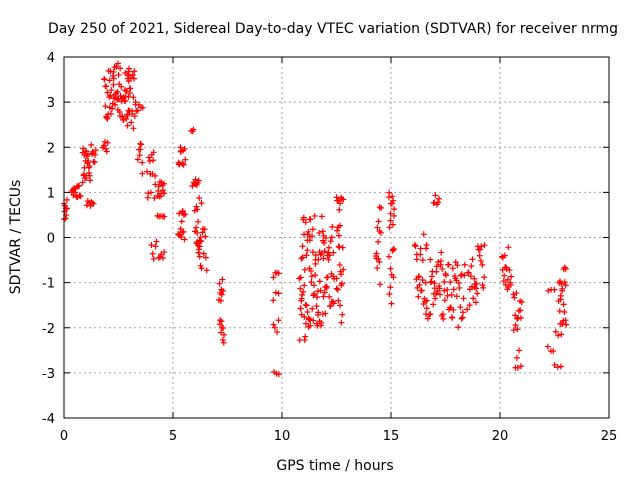  What do you see at coordinates (48, 374) in the screenshot?
I see `y-tick-label: -3` at bounding box center [48, 374].